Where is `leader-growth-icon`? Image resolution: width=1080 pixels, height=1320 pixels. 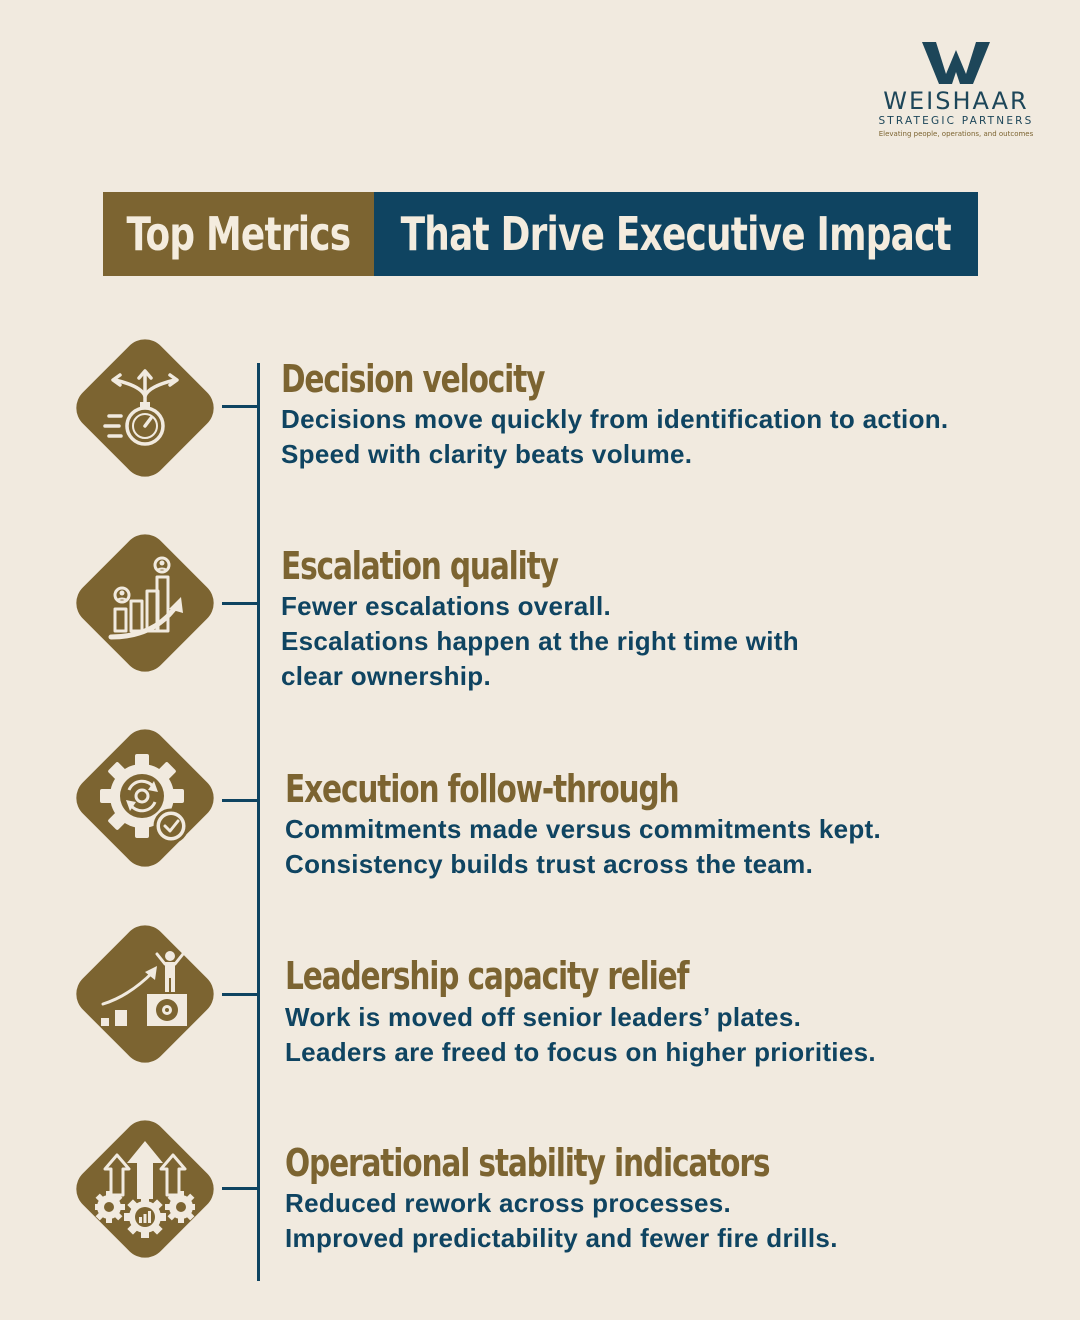
leader-growth-icon is located at coordinates (144, 988).